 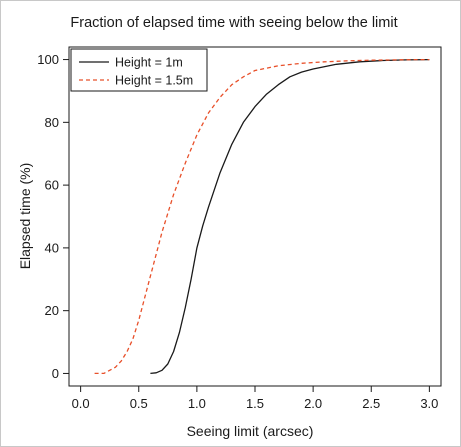 What do you see at coordinates (149, 63) in the screenshot?
I see `legend-label-height-1m: Height = 1m` at bounding box center [149, 63].